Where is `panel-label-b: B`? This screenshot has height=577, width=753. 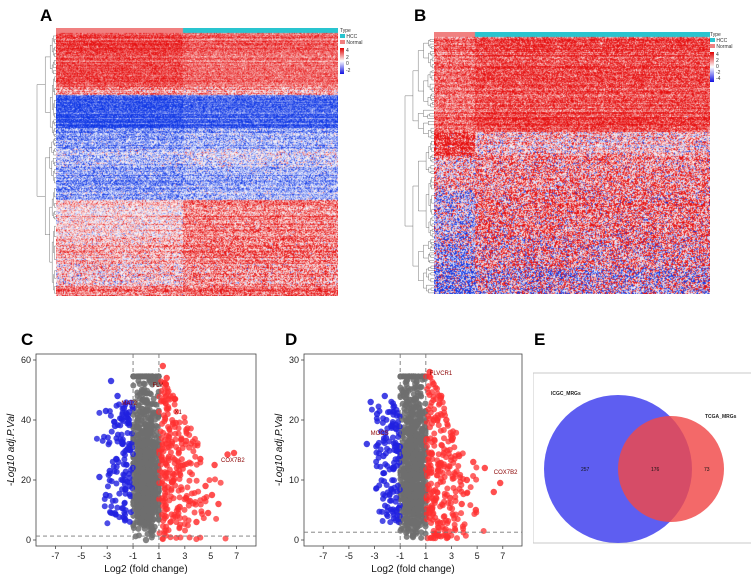
panel-label-b: B is located at coordinates (420, 15).